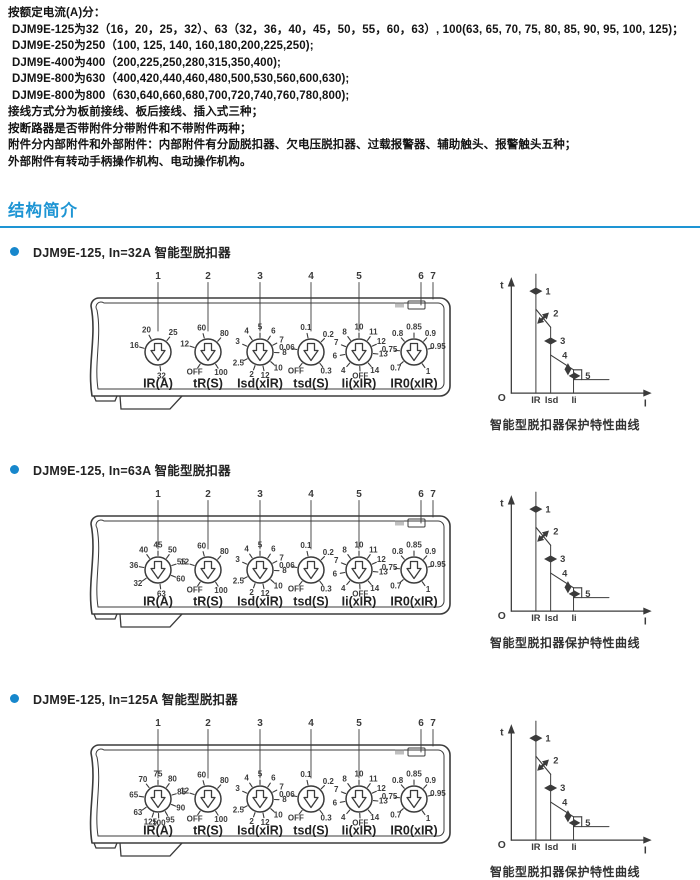 This screenshot has height=880, width=700. What do you see at coordinates (306, 327) in the screenshot?
I see `dial-value: 0.1` at bounding box center [306, 327].